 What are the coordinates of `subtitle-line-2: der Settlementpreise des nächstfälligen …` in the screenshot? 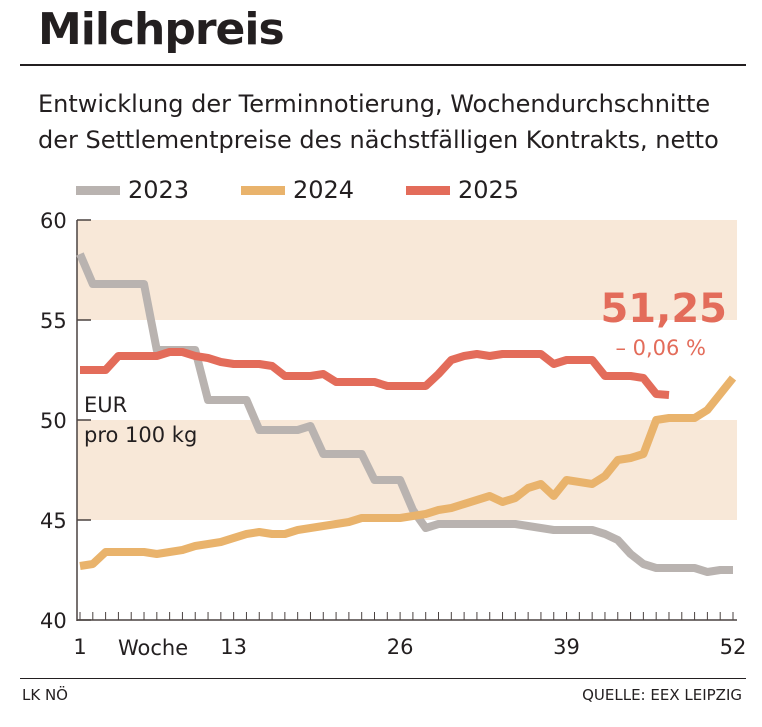 It's located at (378, 140).